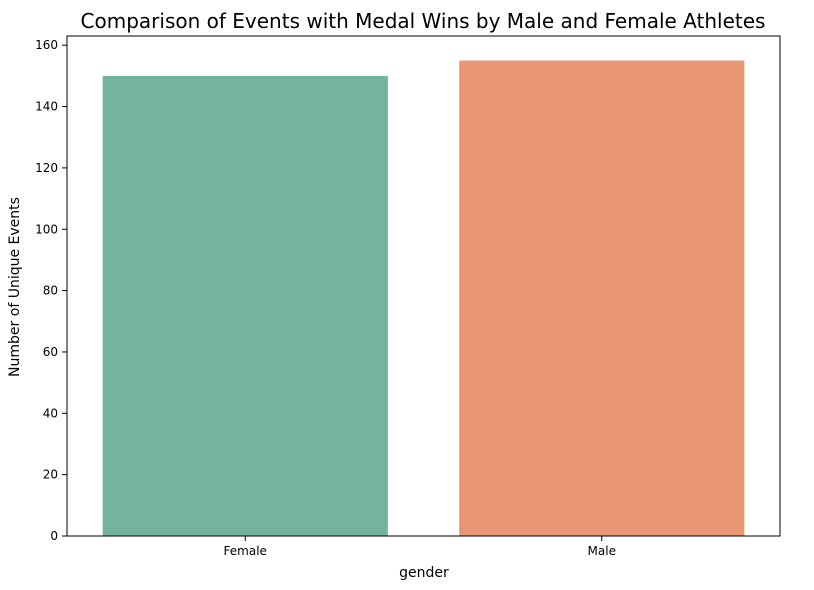 This screenshot has width=814, height=590. What do you see at coordinates (54, 536) in the screenshot?
I see `y-tick-label: 0` at bounding box center [54, 536].